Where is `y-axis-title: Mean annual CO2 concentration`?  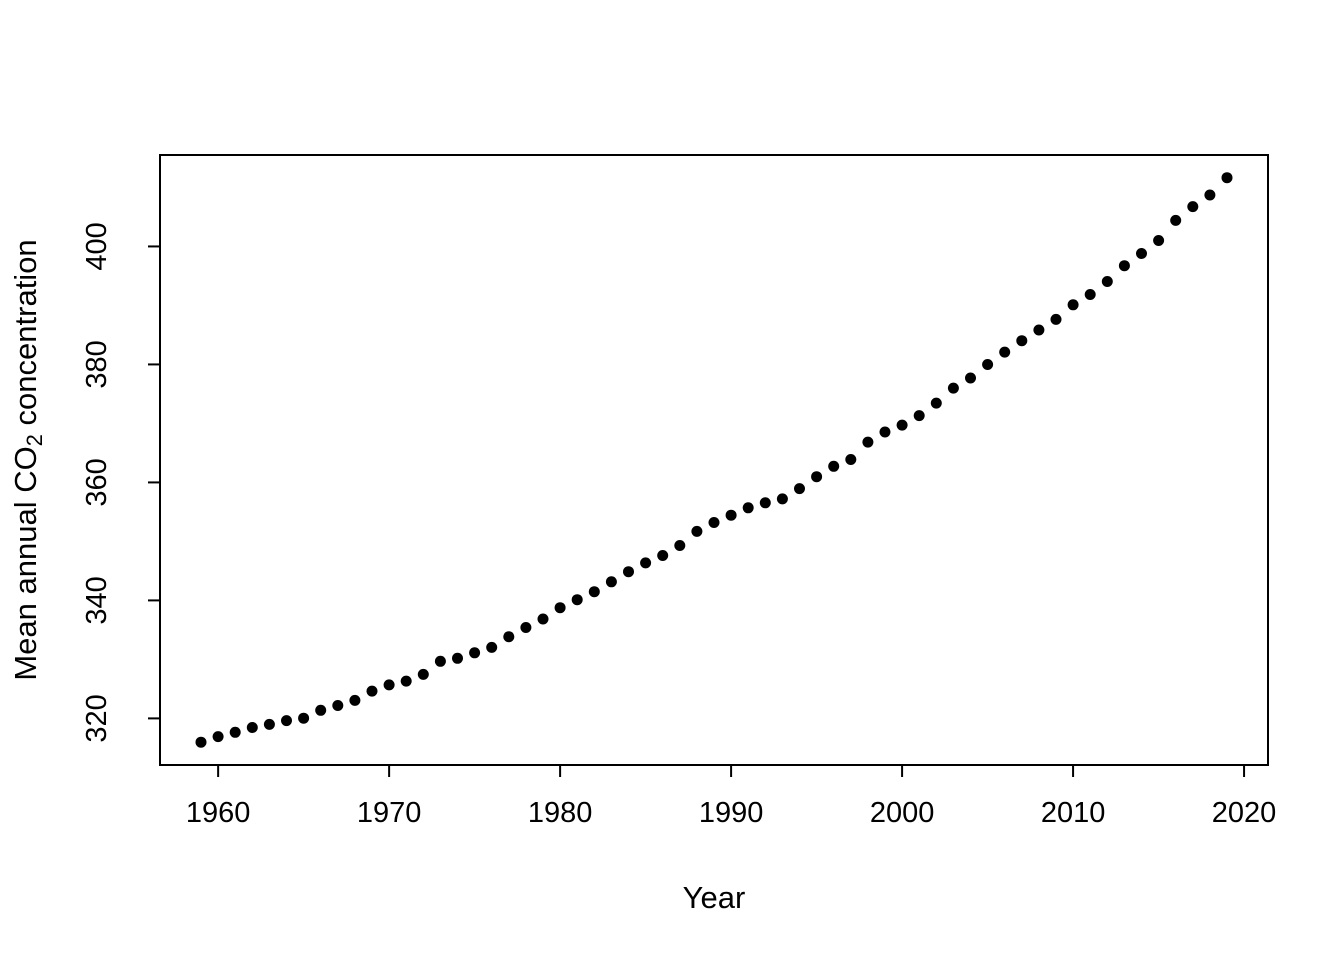
y-axis-title: Mean annual CO2 concentration is located at coordinates (27, 459).